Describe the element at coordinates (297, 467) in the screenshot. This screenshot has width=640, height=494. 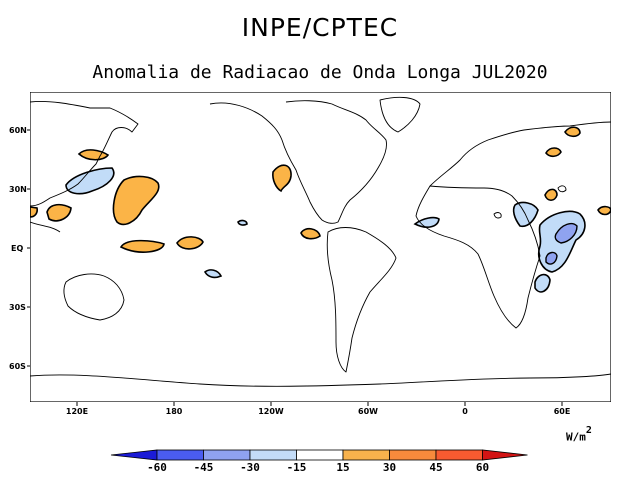
I see `colorbar-tick-label: -15` at that location.